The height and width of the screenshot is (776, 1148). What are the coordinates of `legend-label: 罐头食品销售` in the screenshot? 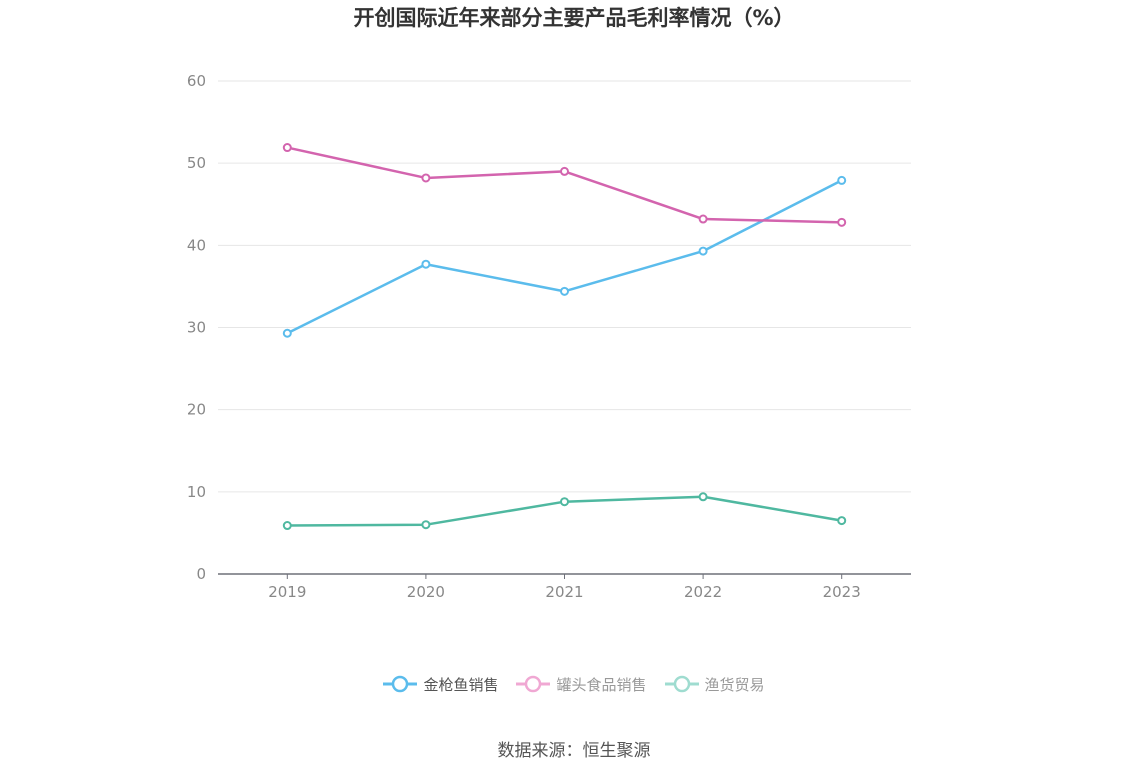 It's located at (601, 684).